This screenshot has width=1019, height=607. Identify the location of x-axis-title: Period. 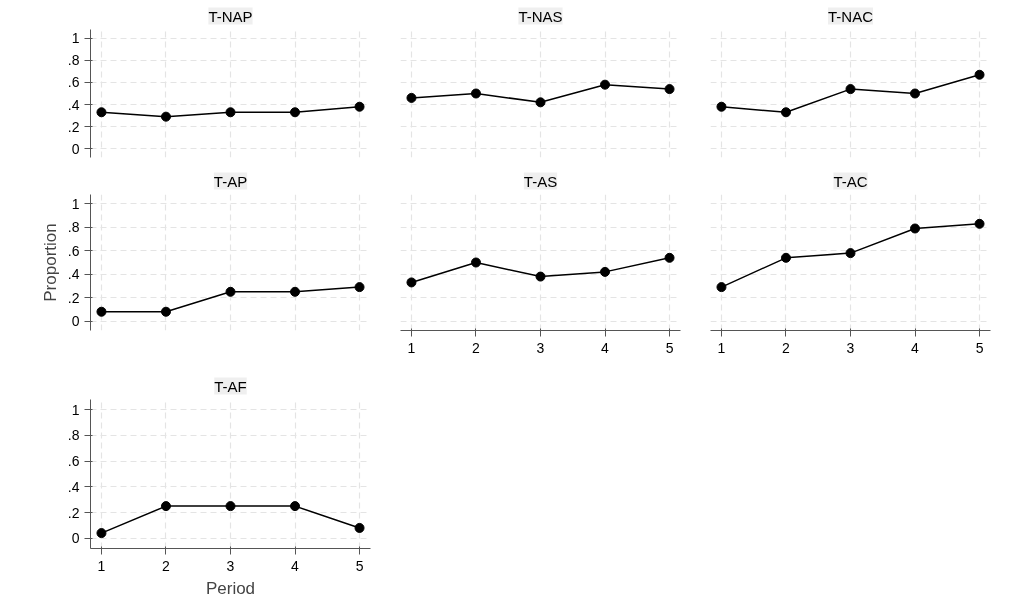
(230, 588).